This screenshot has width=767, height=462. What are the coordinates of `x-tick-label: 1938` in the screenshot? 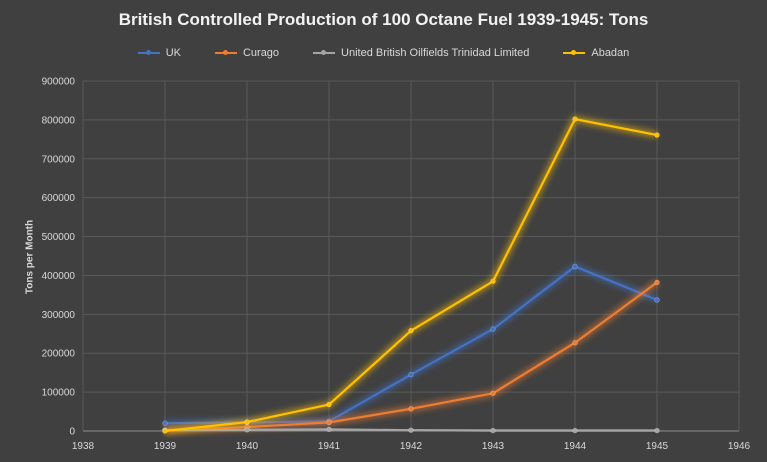 It's located at (83, 446).